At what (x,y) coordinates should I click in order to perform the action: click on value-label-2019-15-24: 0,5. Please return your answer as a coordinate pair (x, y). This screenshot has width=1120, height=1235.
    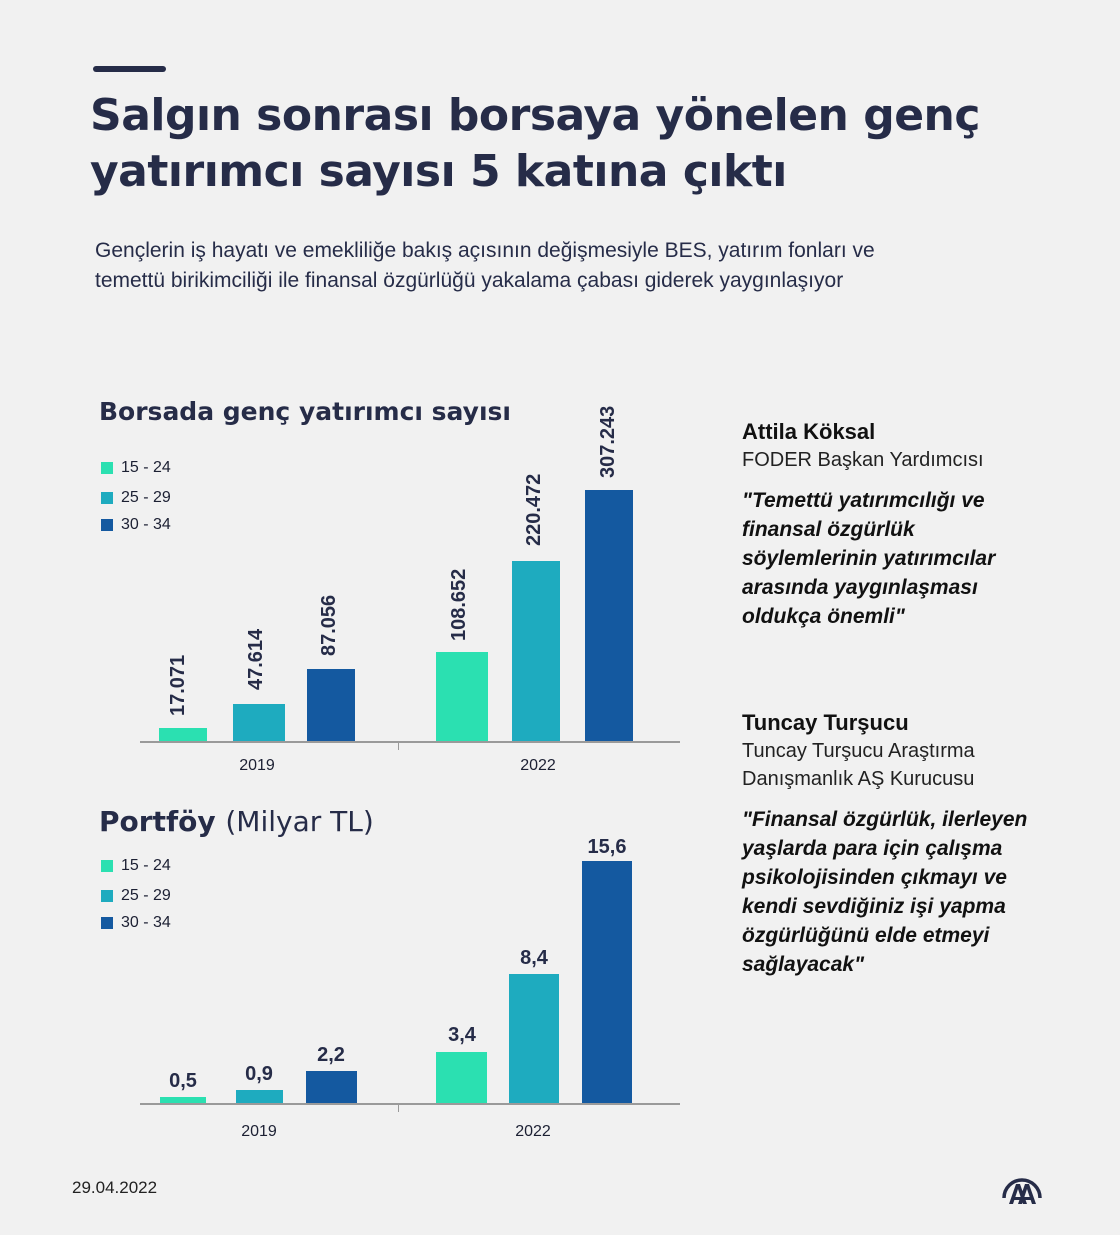
    Looking at the image, I should click on (183, 1081).